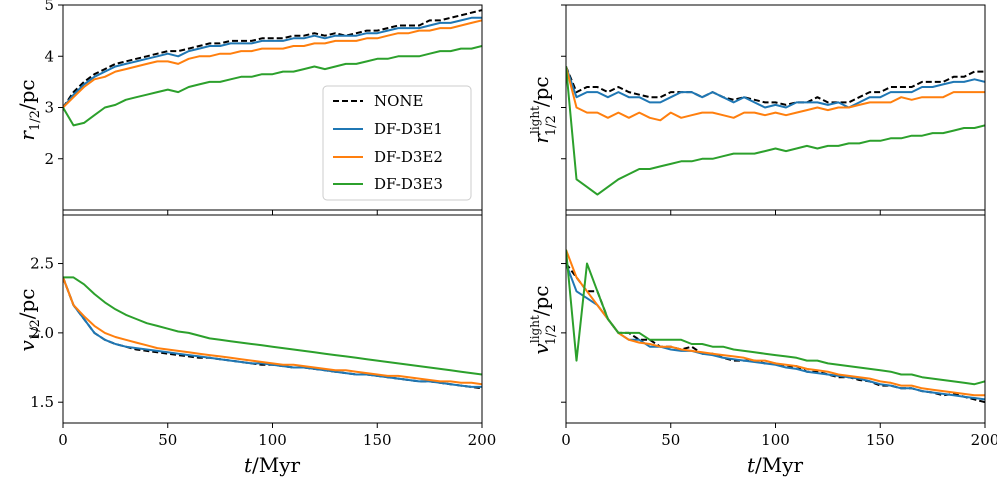 The height and width of the screenshot is (479, 997). What do you see at coordinates (551, 125) in the screenshot?
I see `y-label-tr-sub: 1/2` at bounding box center [551, 125].